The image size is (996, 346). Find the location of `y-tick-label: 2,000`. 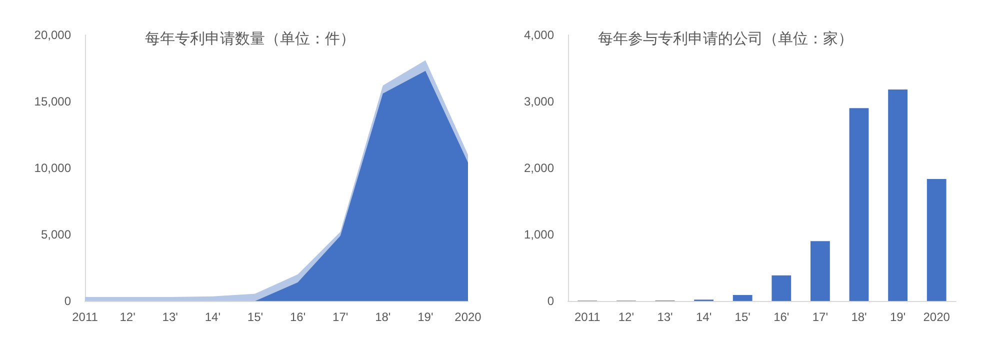

y-tick-label: 2,000 is located at coordinates (539, 168).